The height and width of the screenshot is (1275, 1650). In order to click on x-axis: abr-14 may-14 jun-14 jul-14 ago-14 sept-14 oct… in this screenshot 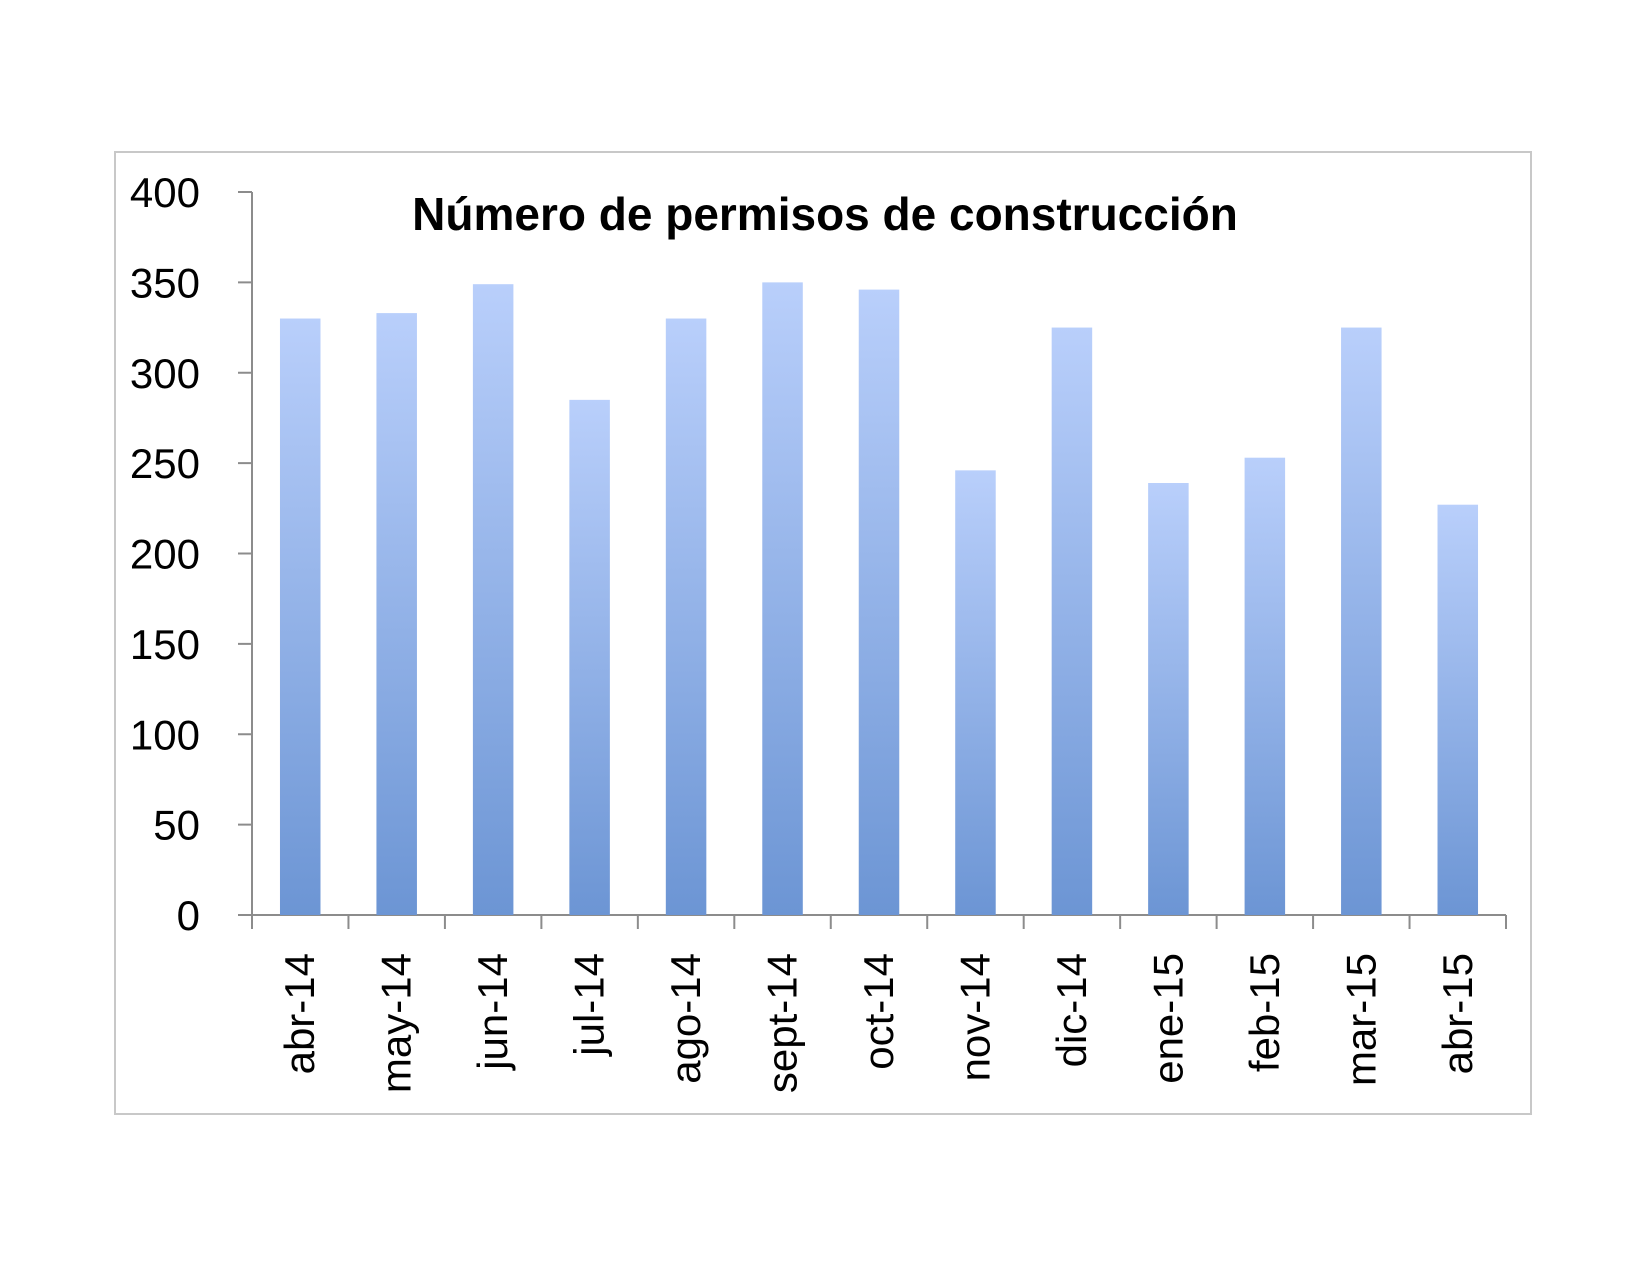, I will do `click(879, 1003)`.